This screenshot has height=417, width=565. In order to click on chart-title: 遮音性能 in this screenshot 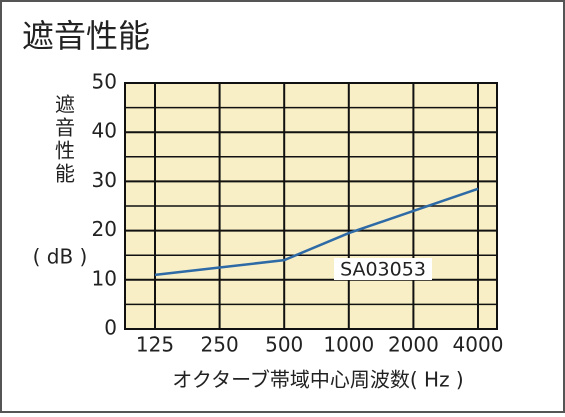, I will do `click(86, 36)`.